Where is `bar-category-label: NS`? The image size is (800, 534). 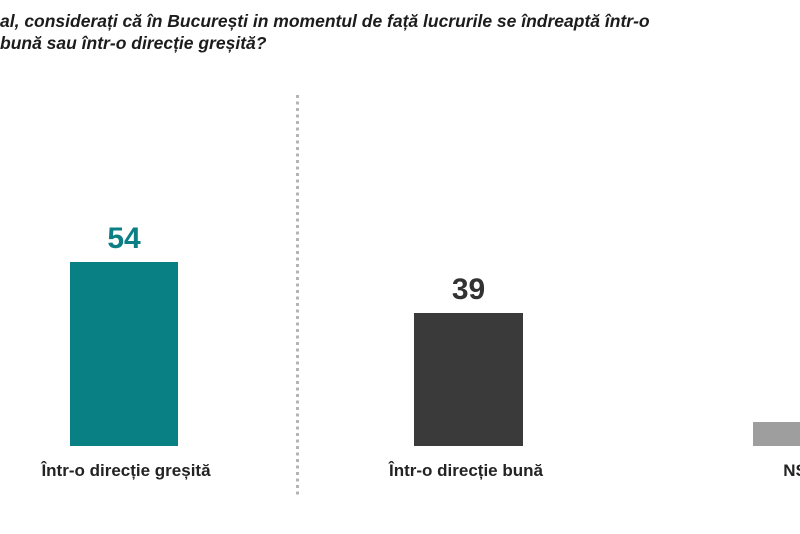 bar-category-label: NS is located at coordinates (791, 470).